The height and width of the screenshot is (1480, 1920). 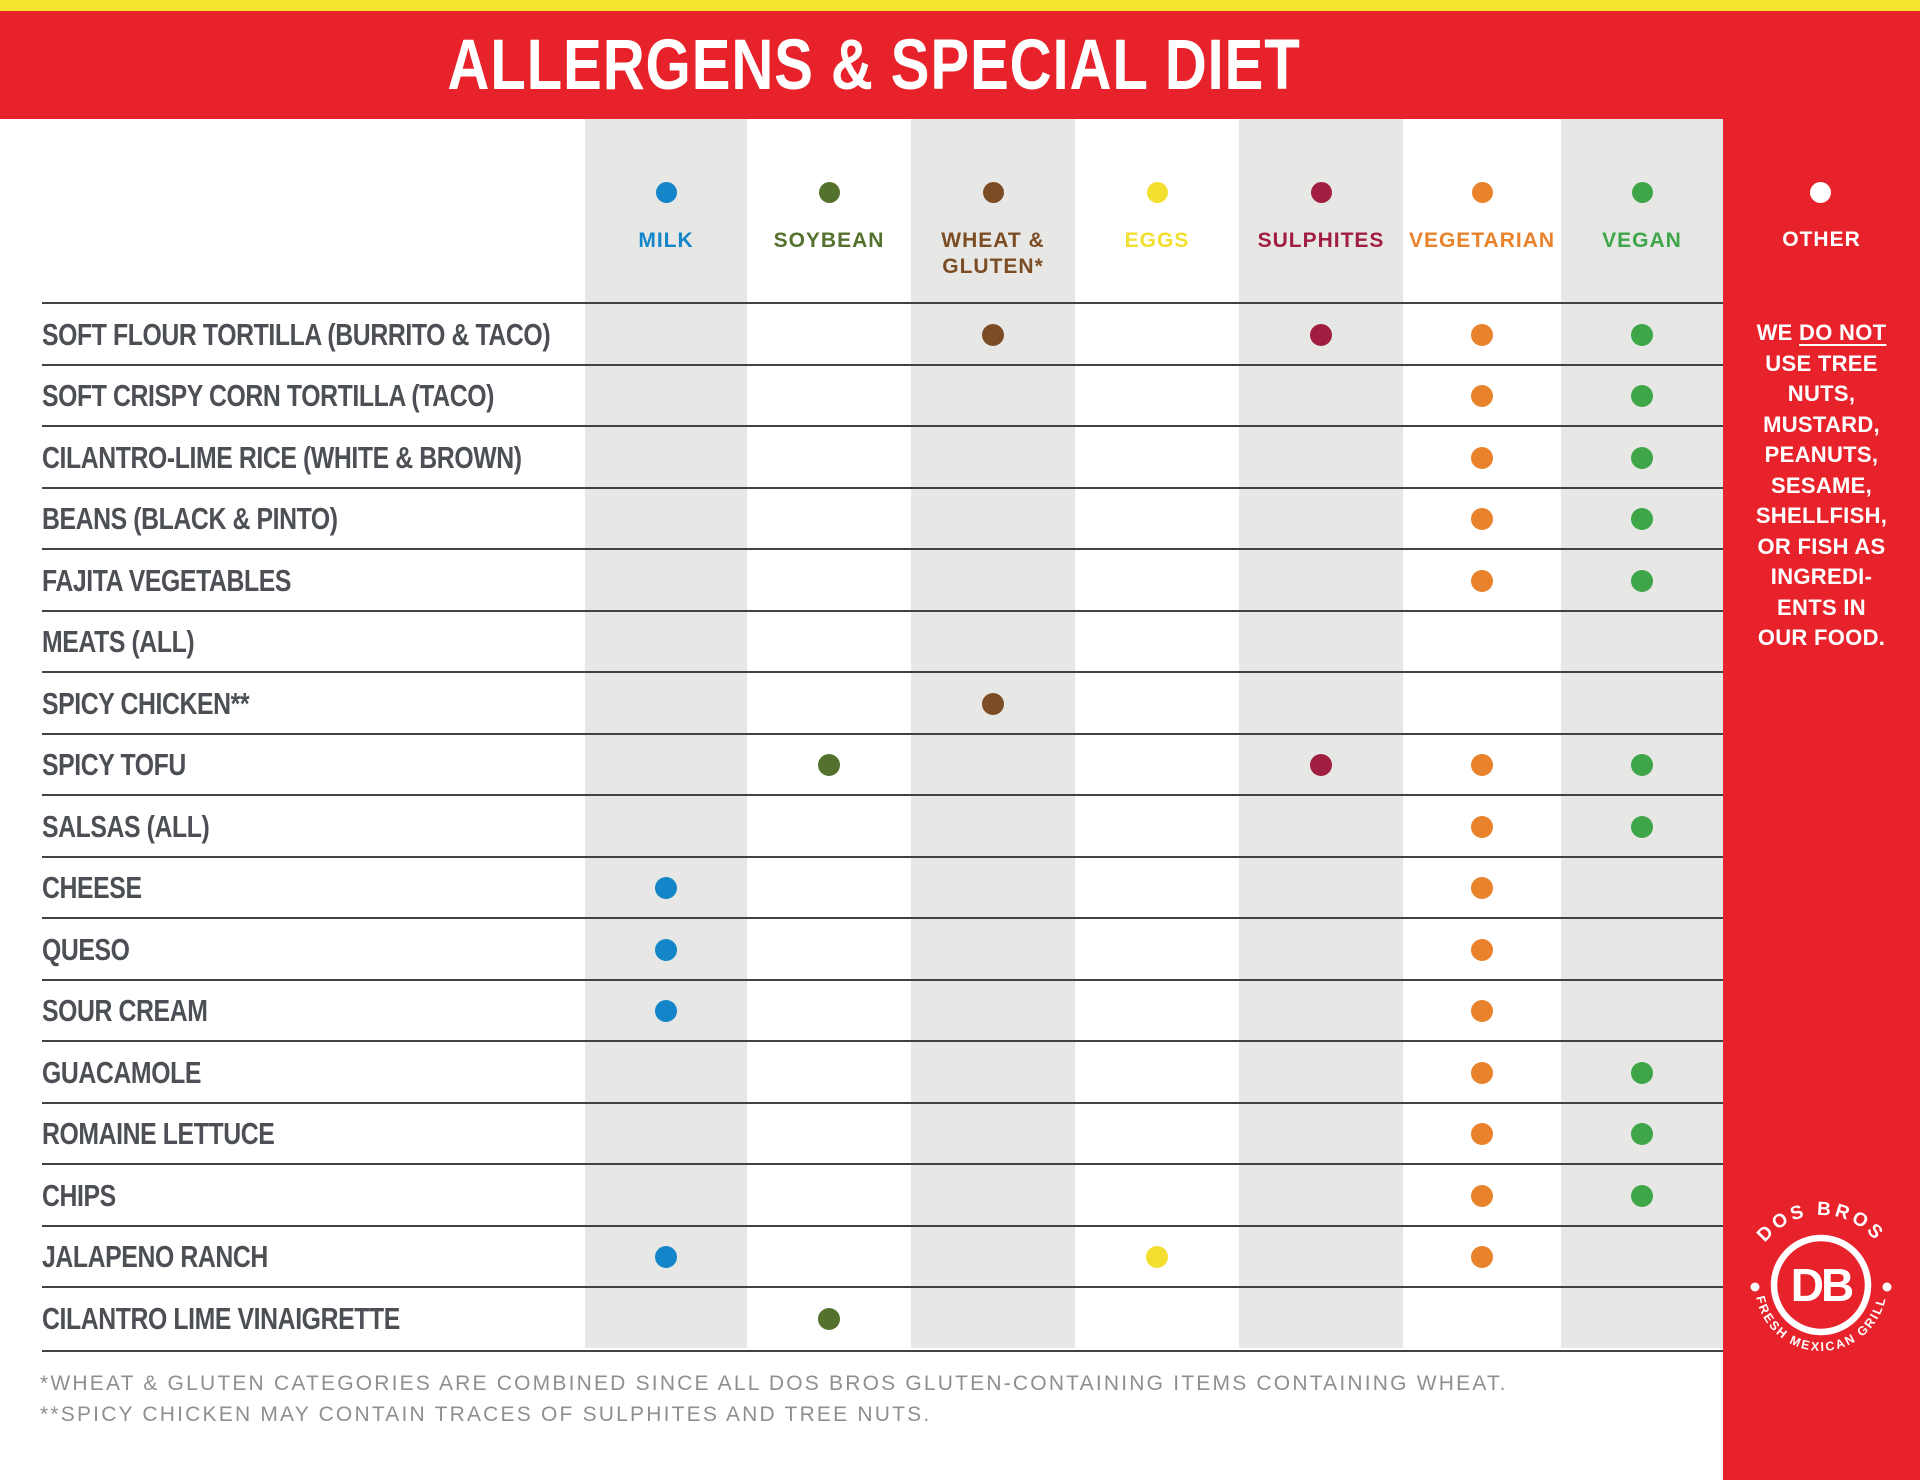 What do you see at coordinates (882, 457) in the screenshot?
I see `table-row: CILANTRO-LIME RICE (WHITE & BROWN)` at bounding box center [882, 457].